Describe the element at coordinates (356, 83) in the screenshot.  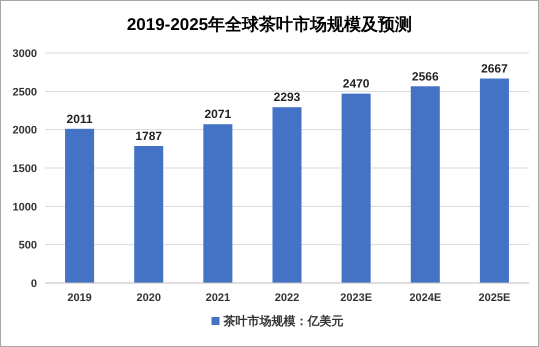
I see `data-label: 2470` at that location.